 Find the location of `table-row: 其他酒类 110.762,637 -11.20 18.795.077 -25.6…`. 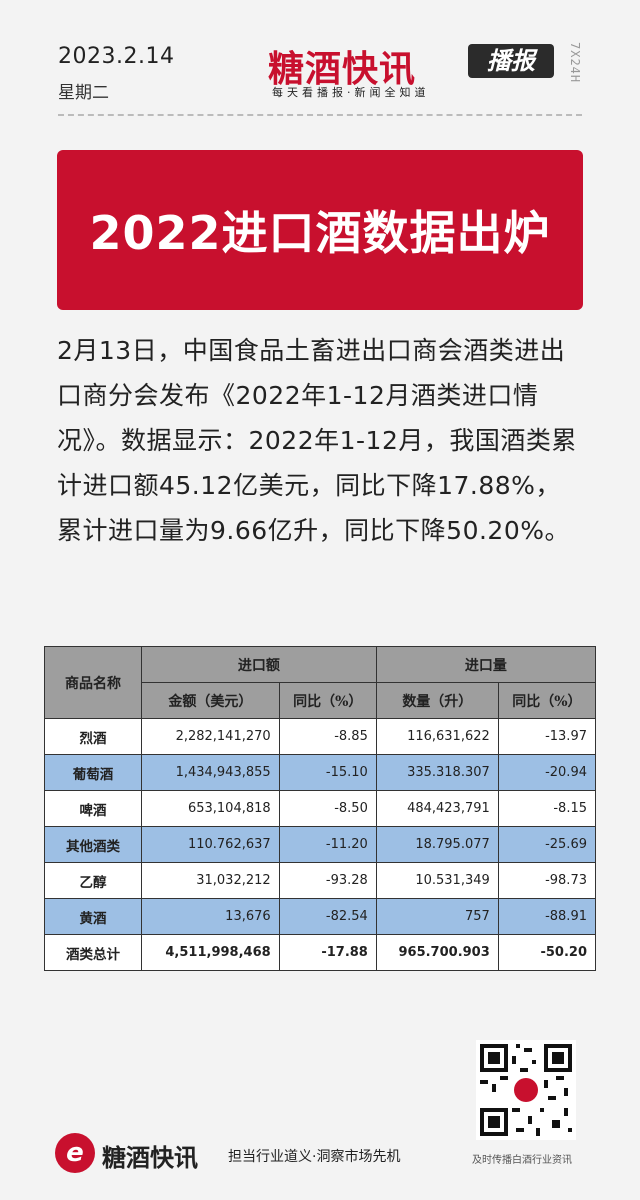

table-row: 其他酒类 110.762,637 -11.20 18.795.077 -25.6… is located at coordinates (320, 844).